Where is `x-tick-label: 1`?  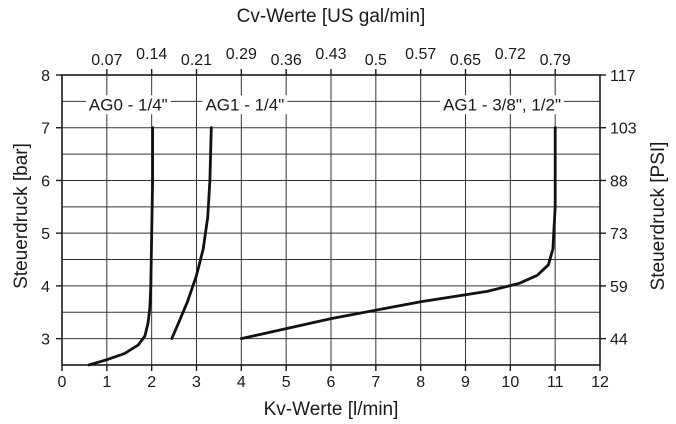
x-tick-label: 1 is located at coordinates (106, 382).